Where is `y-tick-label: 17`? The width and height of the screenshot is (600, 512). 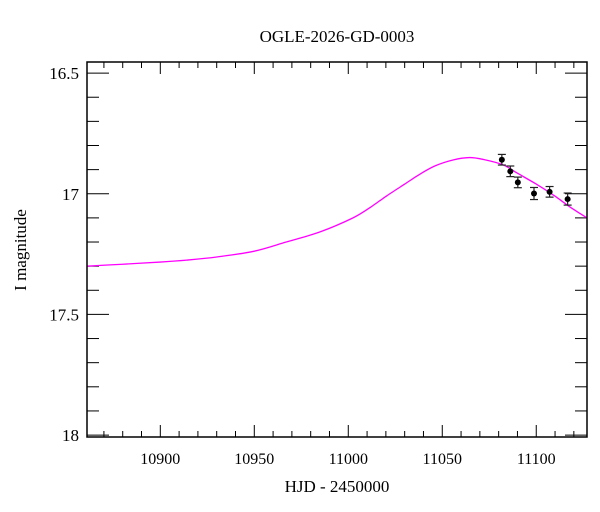
y-tick-label: 17 is located at coordinates (71, 194).